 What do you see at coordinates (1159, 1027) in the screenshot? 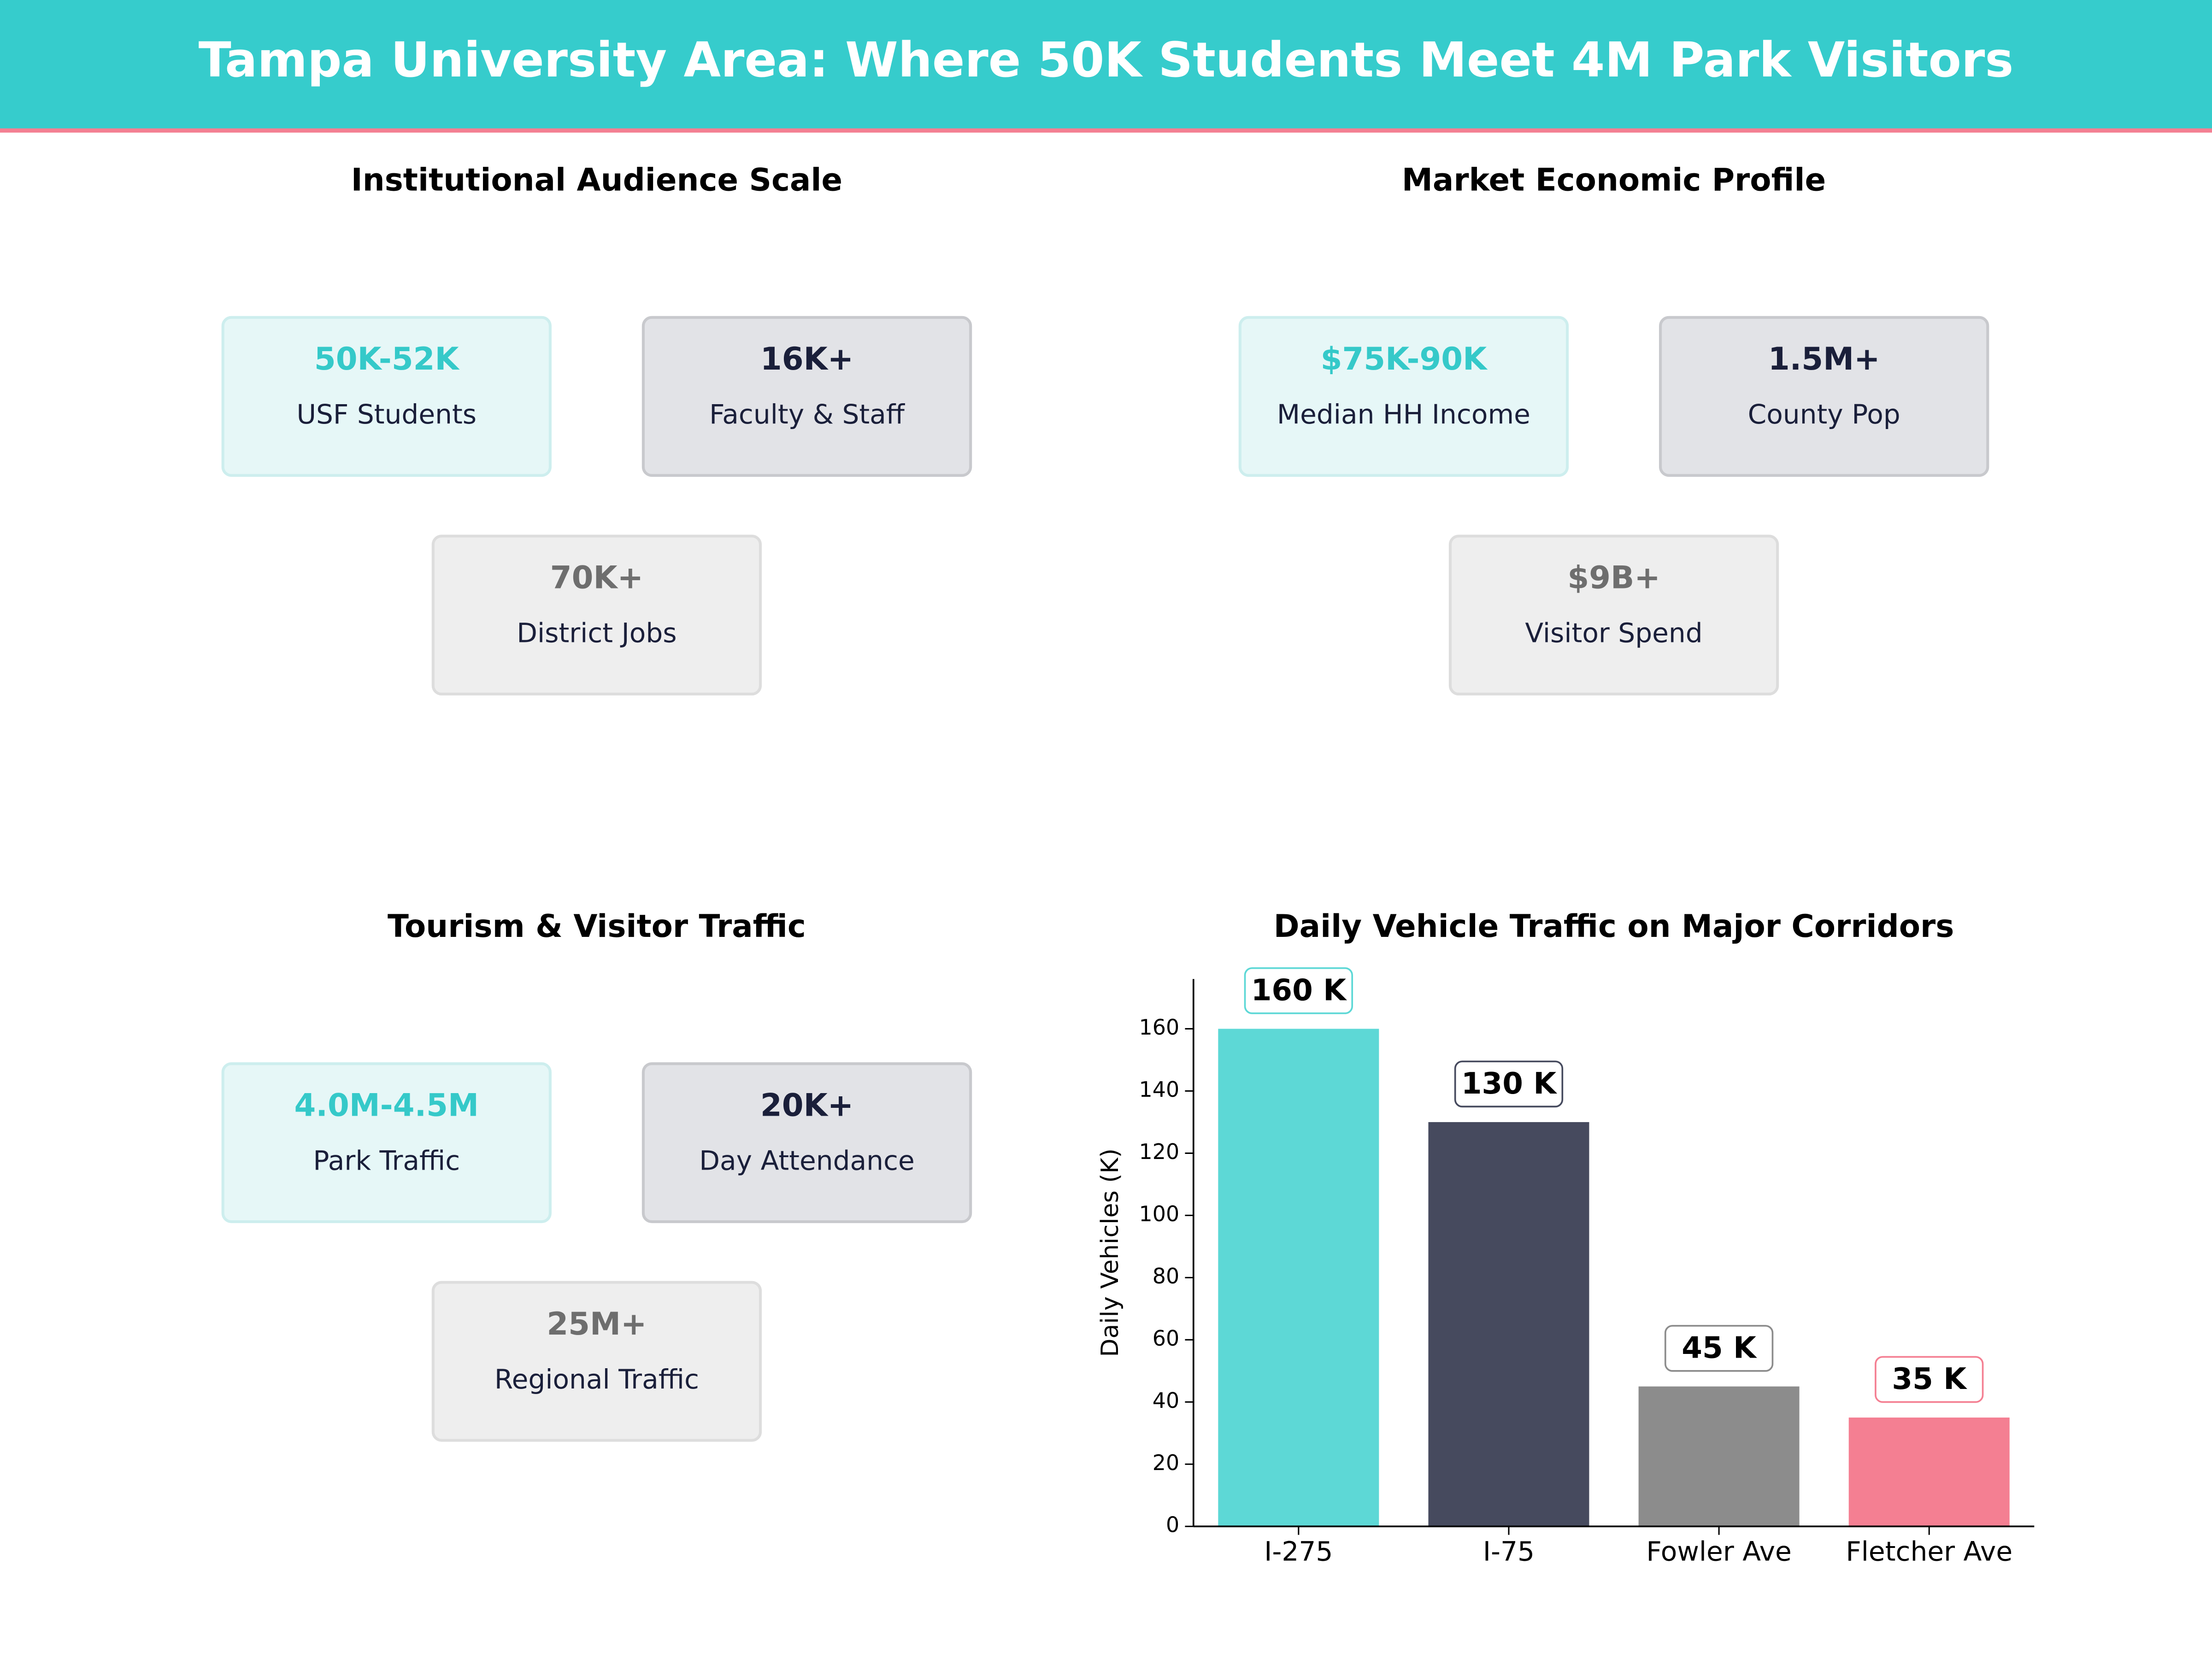
I see `y-tick-label: 160` at bounding box center [1159, 1027].